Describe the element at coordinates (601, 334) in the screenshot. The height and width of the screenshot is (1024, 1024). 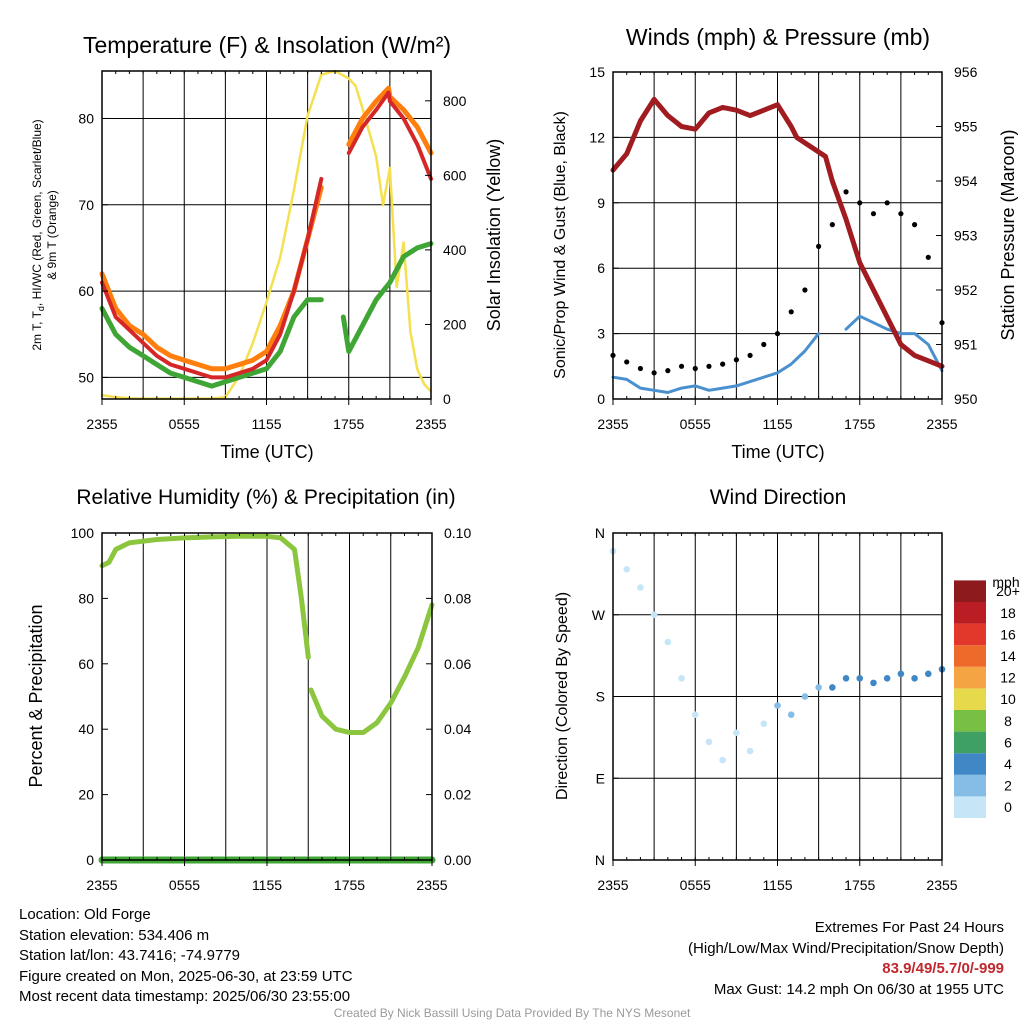
I see `y-tick-label: 3` at that location.